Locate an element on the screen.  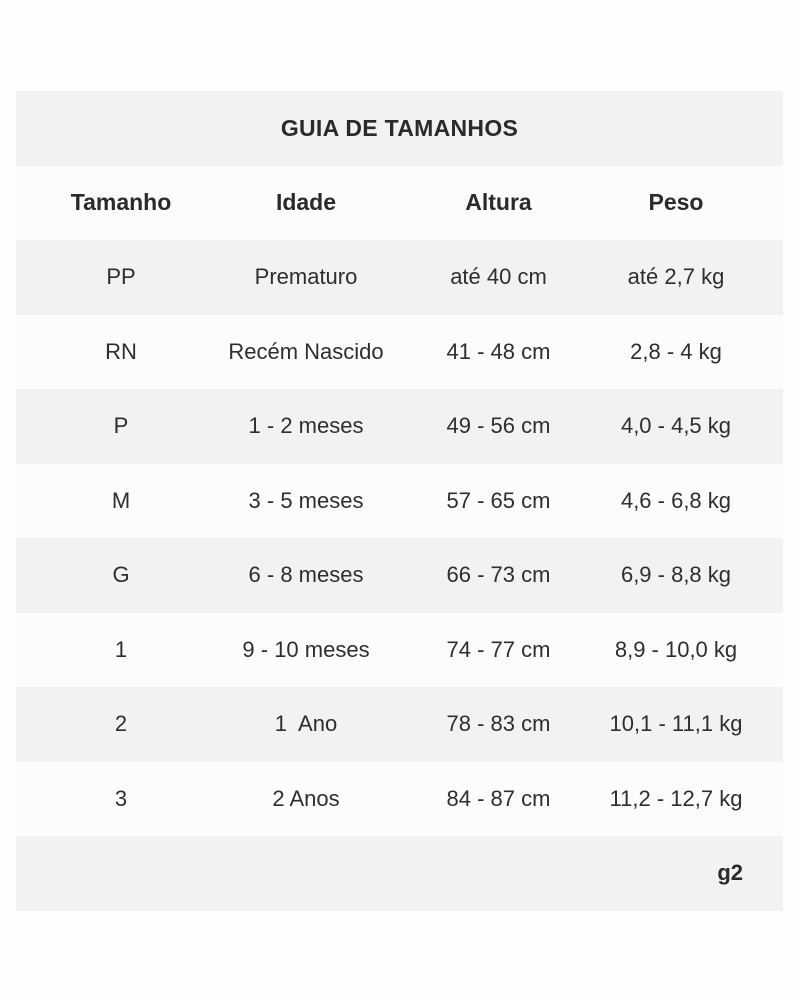
table-row: PP Prematuro até 40 cm até 2,7 kg is located at coordinates (399, 277).